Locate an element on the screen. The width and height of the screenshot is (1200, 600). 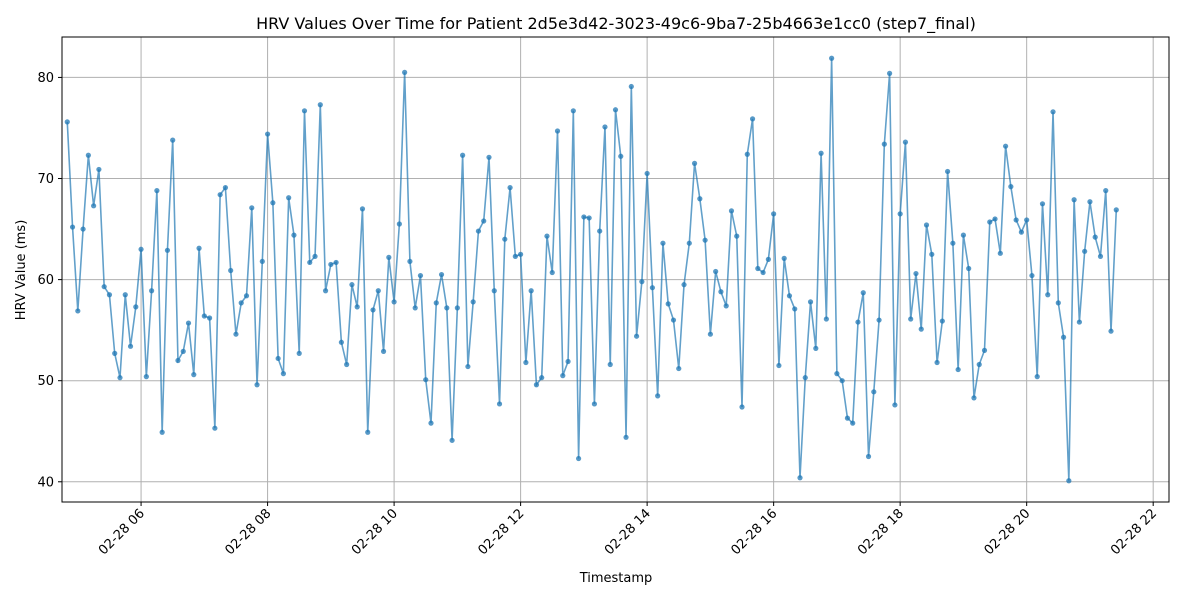
y-tick-label: 70 is located at coordinates (45, 179).